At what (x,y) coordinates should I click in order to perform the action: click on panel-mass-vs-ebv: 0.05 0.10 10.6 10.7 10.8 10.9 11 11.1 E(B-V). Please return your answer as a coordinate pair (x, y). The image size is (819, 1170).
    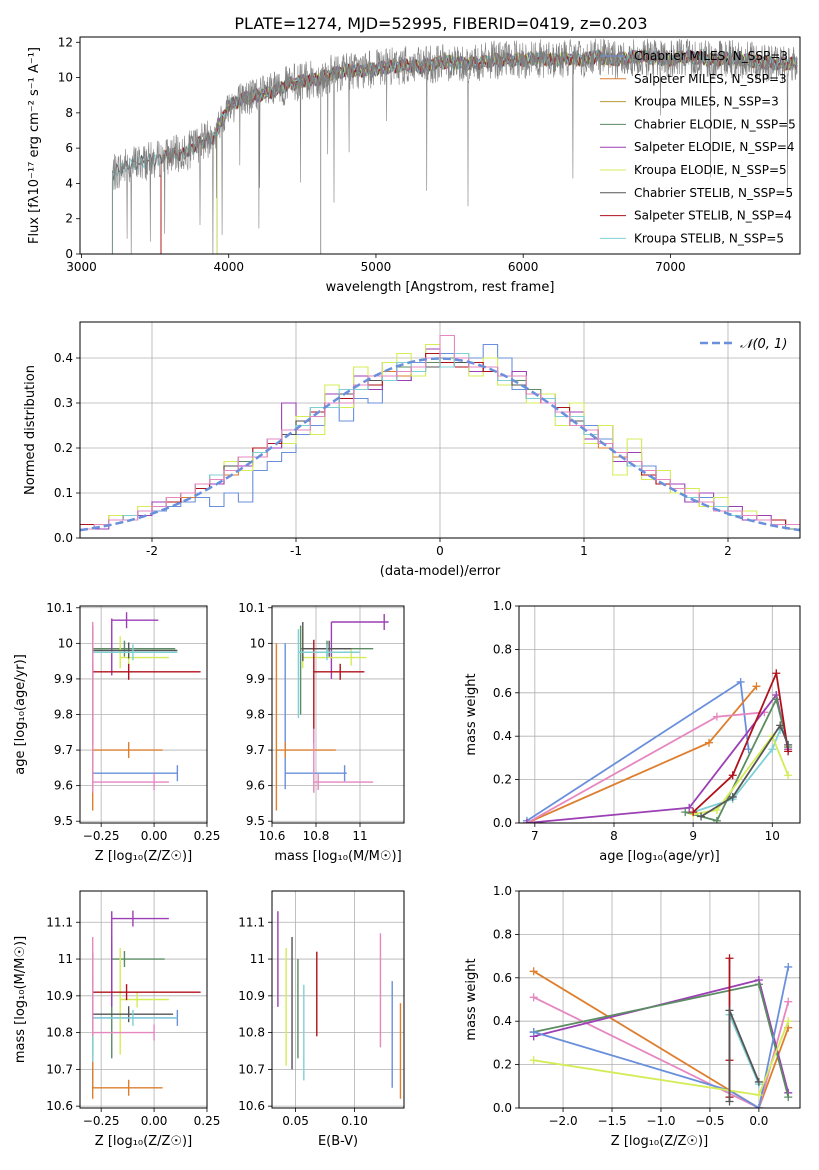
    Looking at the image, I should click on (321, 1019).